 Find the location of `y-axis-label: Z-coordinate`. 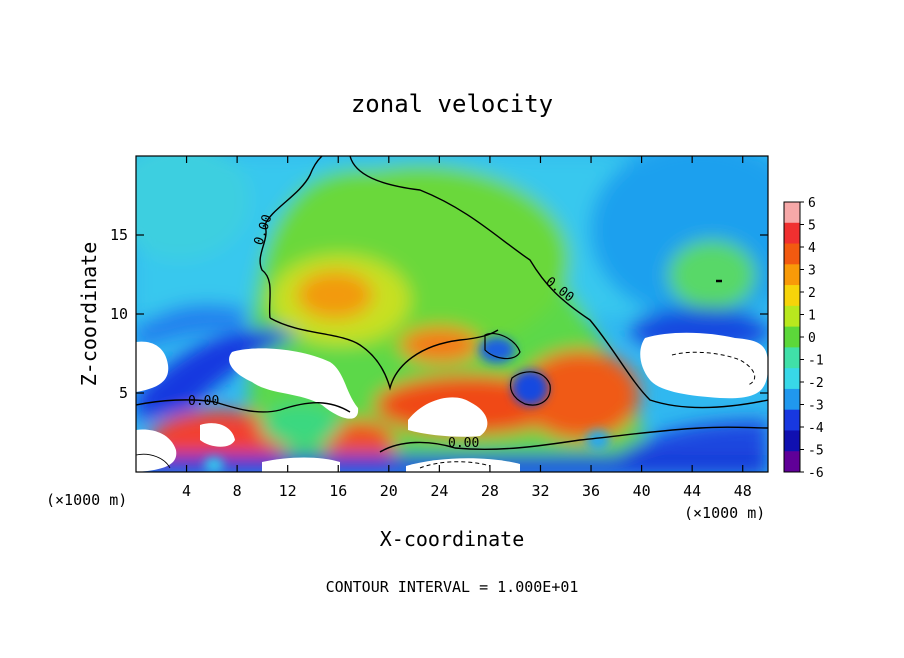

y-axis-label: Z-coordinate is located at coordinates (89, 314).